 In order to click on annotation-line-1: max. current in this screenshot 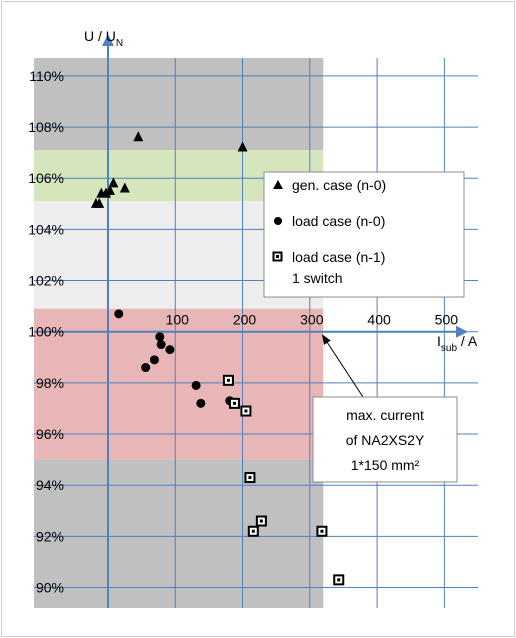, I will do `click(385, 415)`.